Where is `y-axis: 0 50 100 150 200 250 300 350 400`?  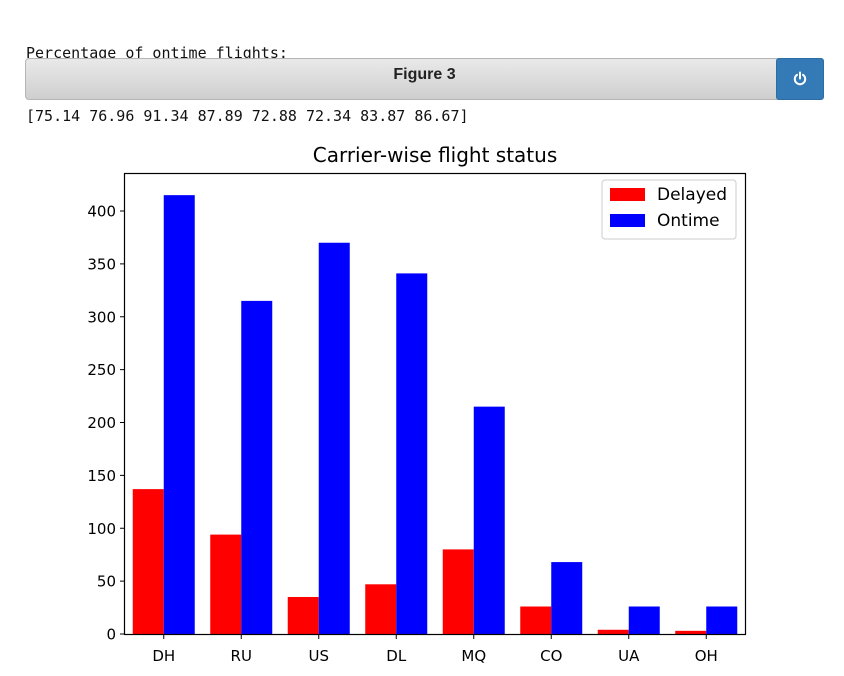 y-axis: 0 50 100 150 200 250 300 350 400 is located at coordinates (106, 423).